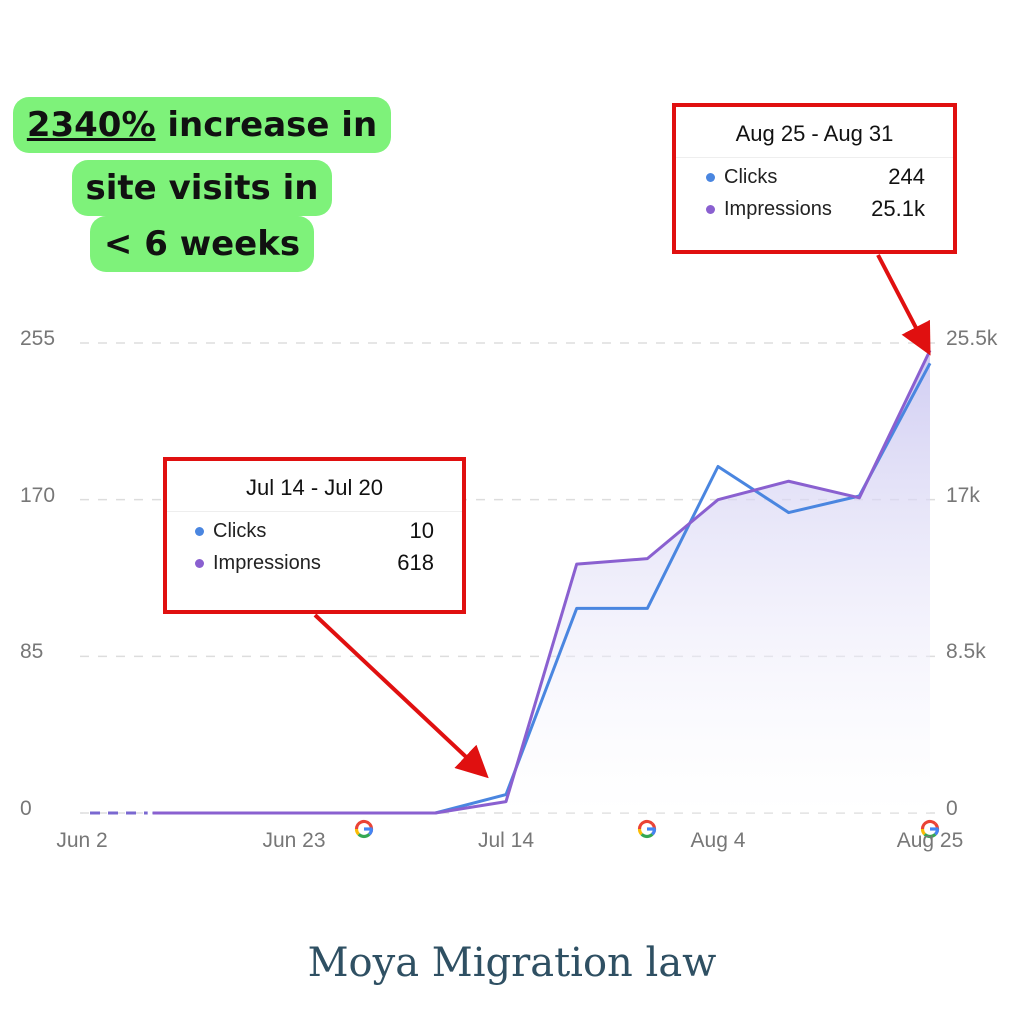 The image size is (1024, 1024). I want to click on footer-brand: Moya Migration law, so click(512, 963).